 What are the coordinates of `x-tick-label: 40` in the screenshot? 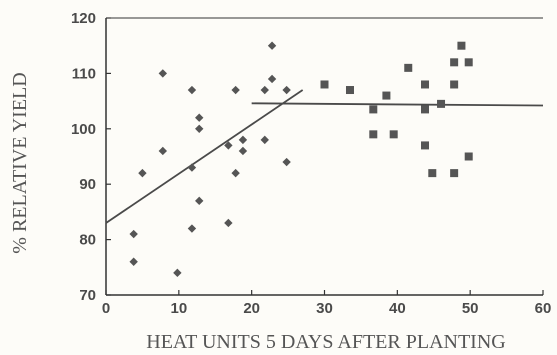 It's located at (397, 308).